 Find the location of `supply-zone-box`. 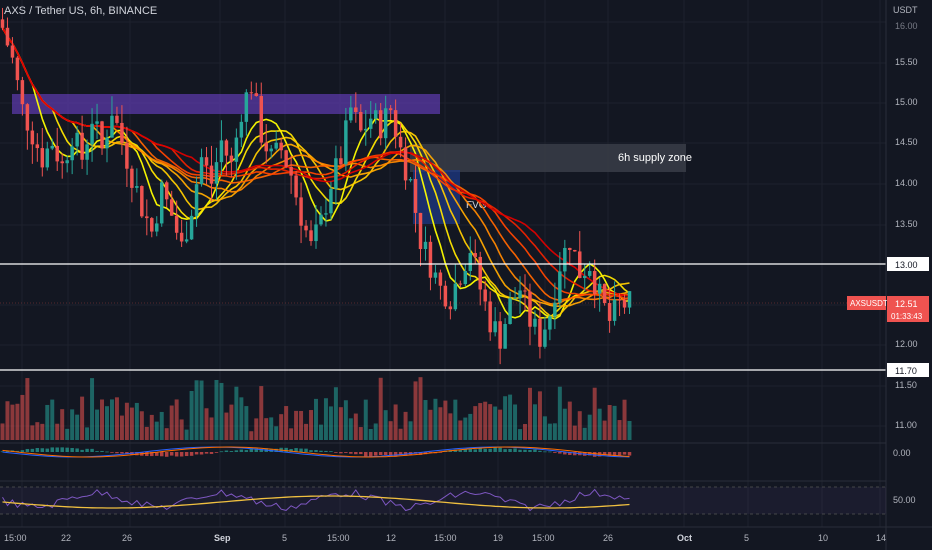

supply-zone-box is located at coordinates (548, 158).